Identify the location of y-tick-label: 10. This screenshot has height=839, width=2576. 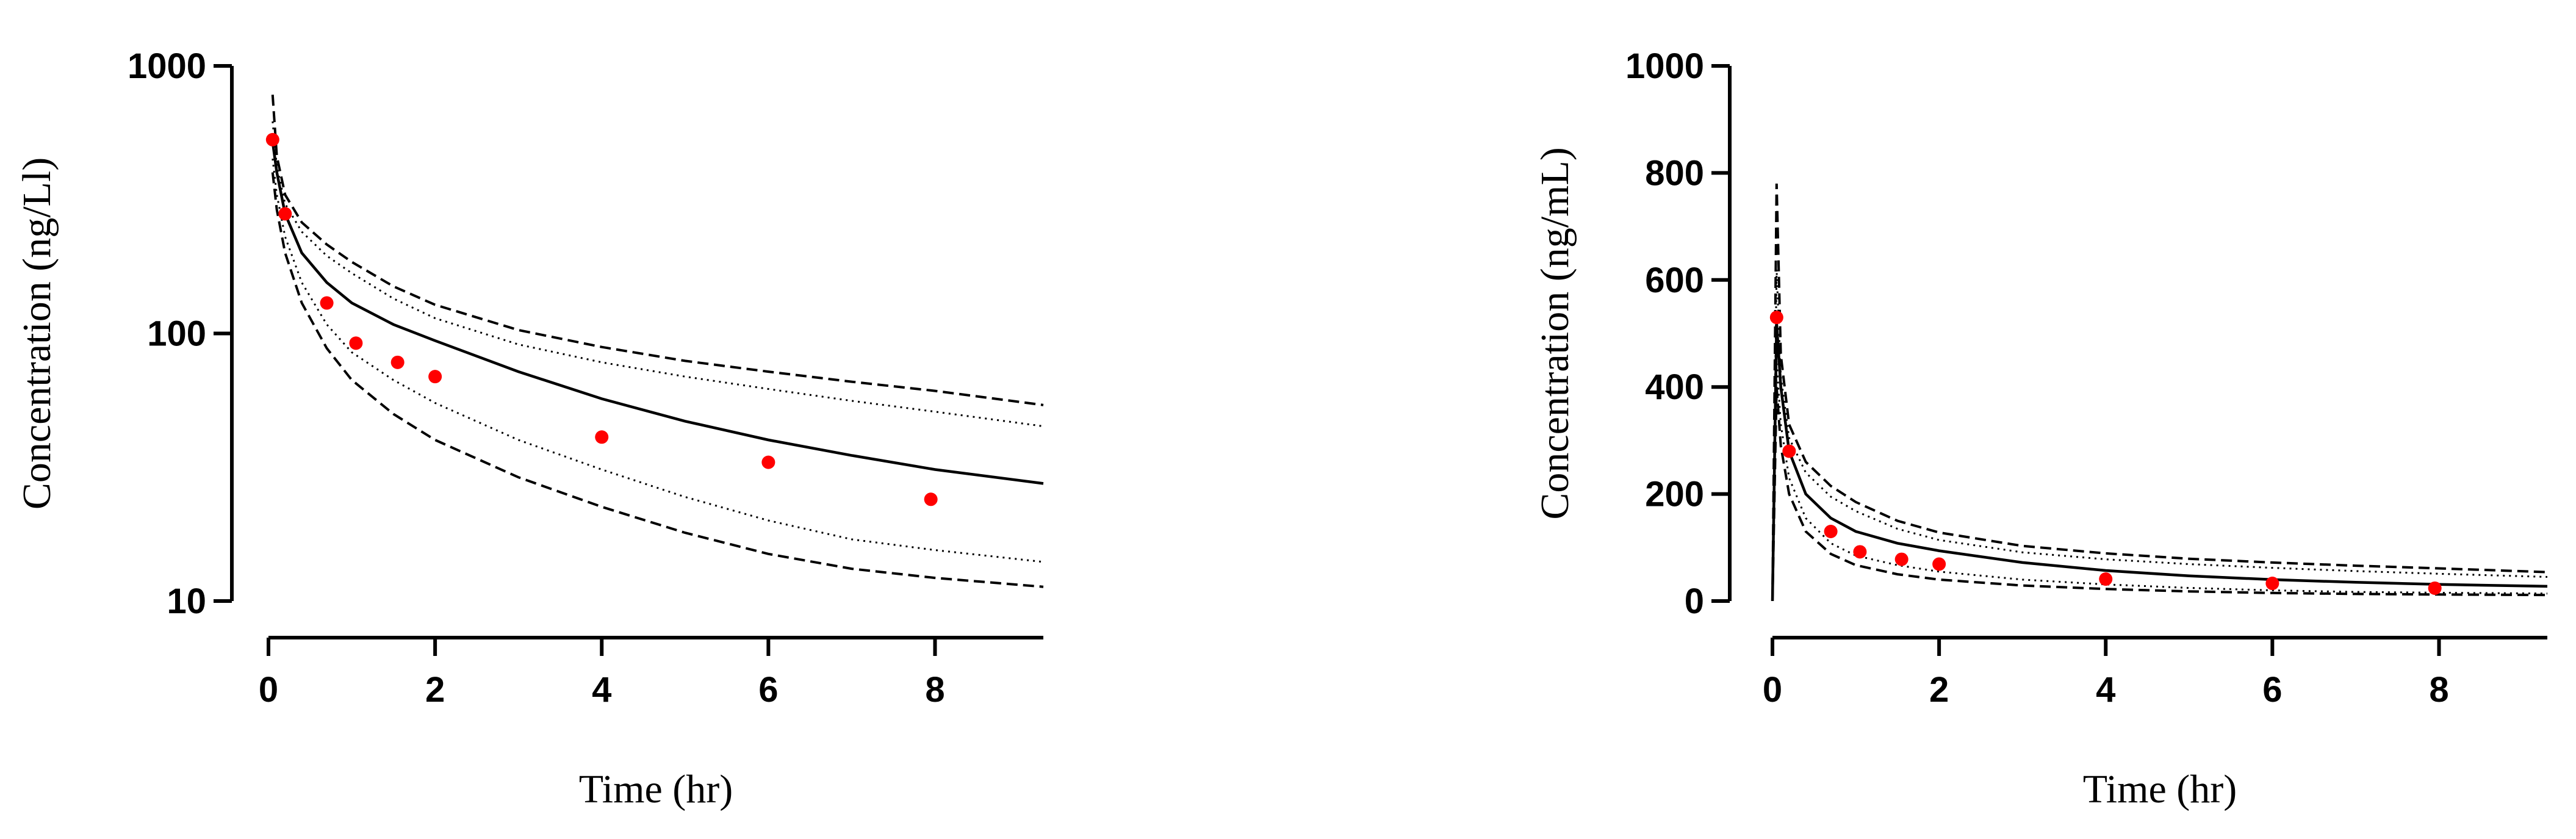
(186, 601).